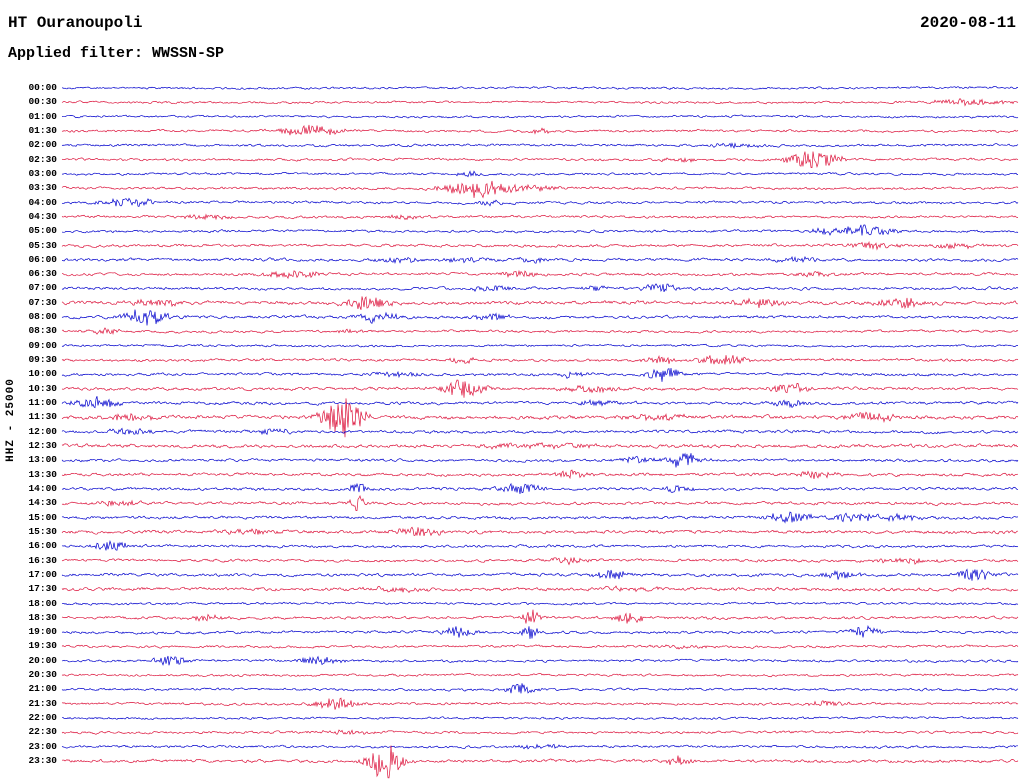 The image size is (1024, 780). Describe the element at coordinates (540, 245) in the screenshot. I see `seismo-trace-05:30` at that location.